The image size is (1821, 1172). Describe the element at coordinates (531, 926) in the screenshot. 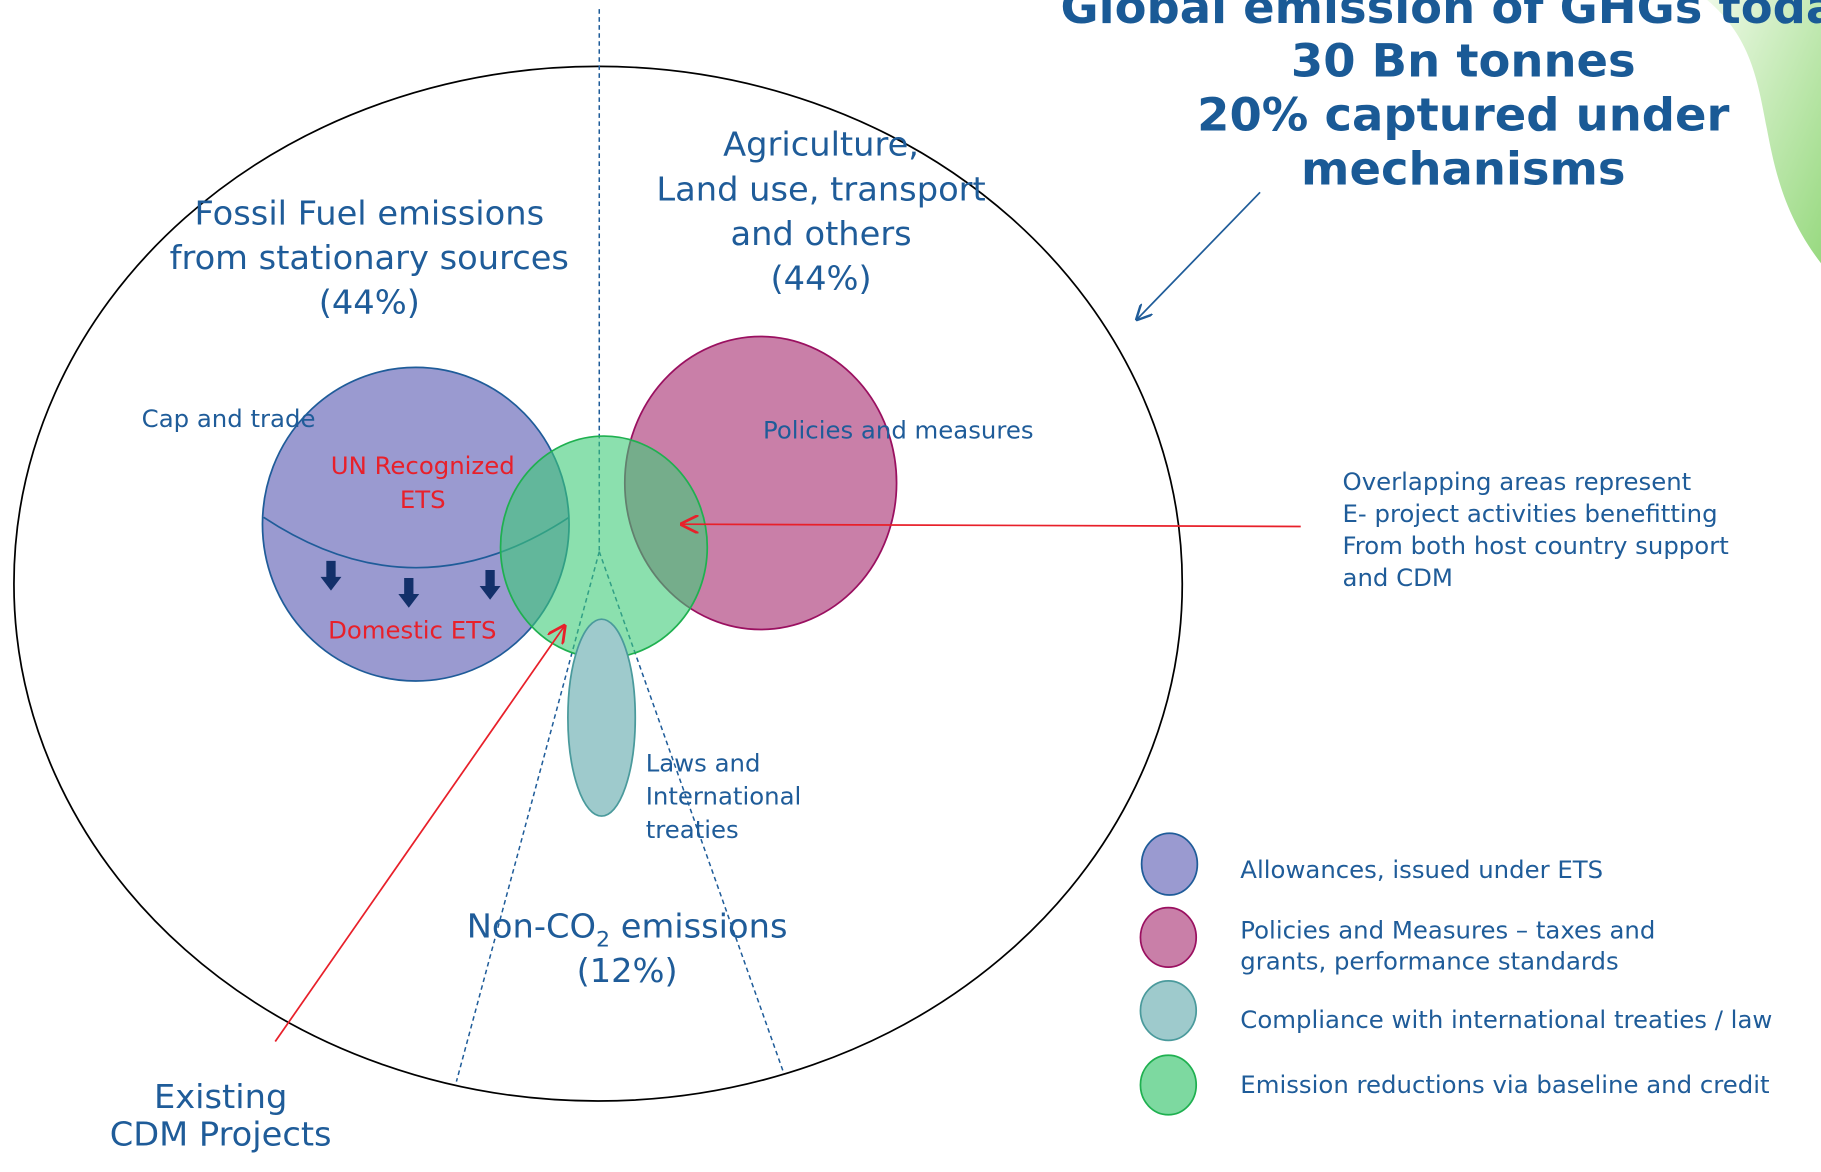

I see `text: Non-CO` at that location.